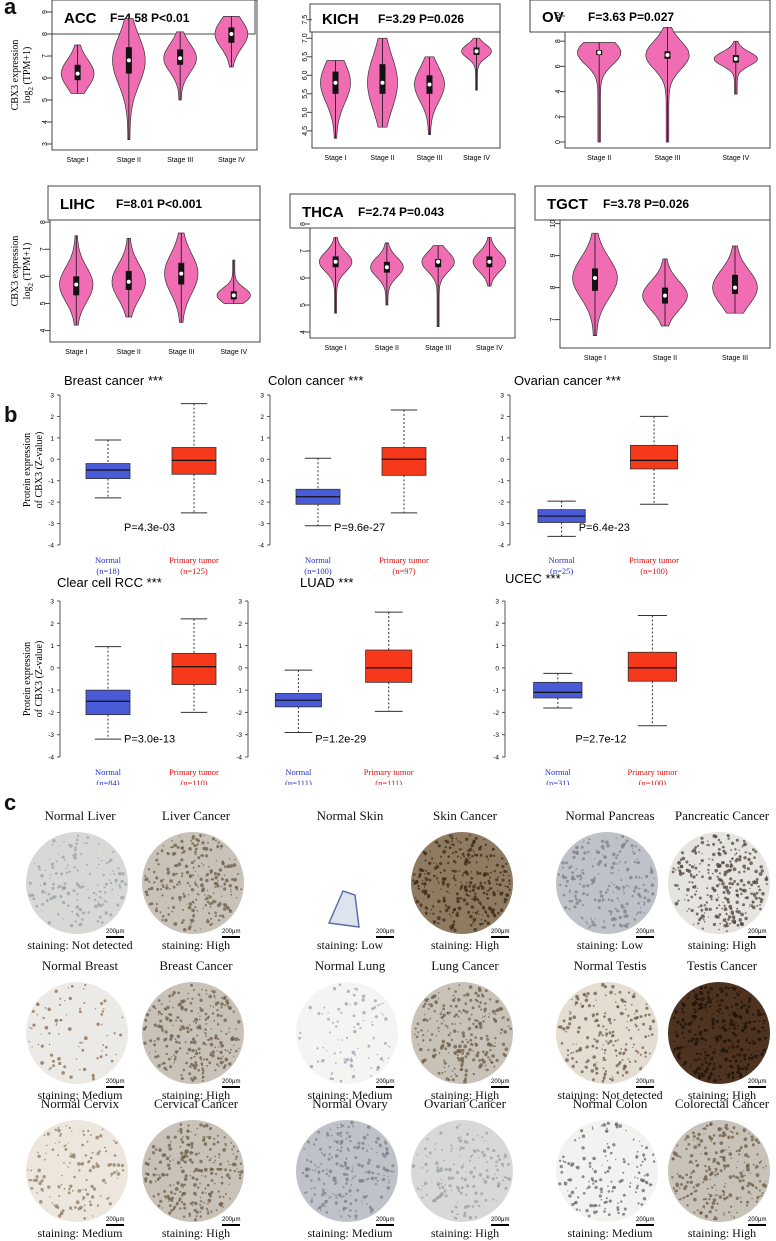 The width and height of the screenshot is (776, 1241). I want to click on normal-box, so click(108, 702).